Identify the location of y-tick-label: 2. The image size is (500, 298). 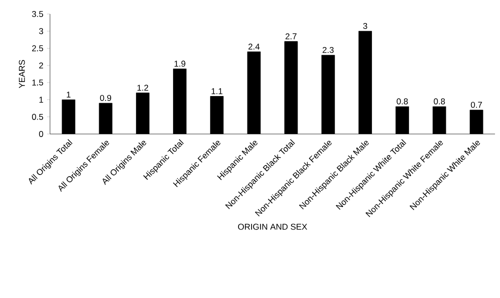
(41, 65).